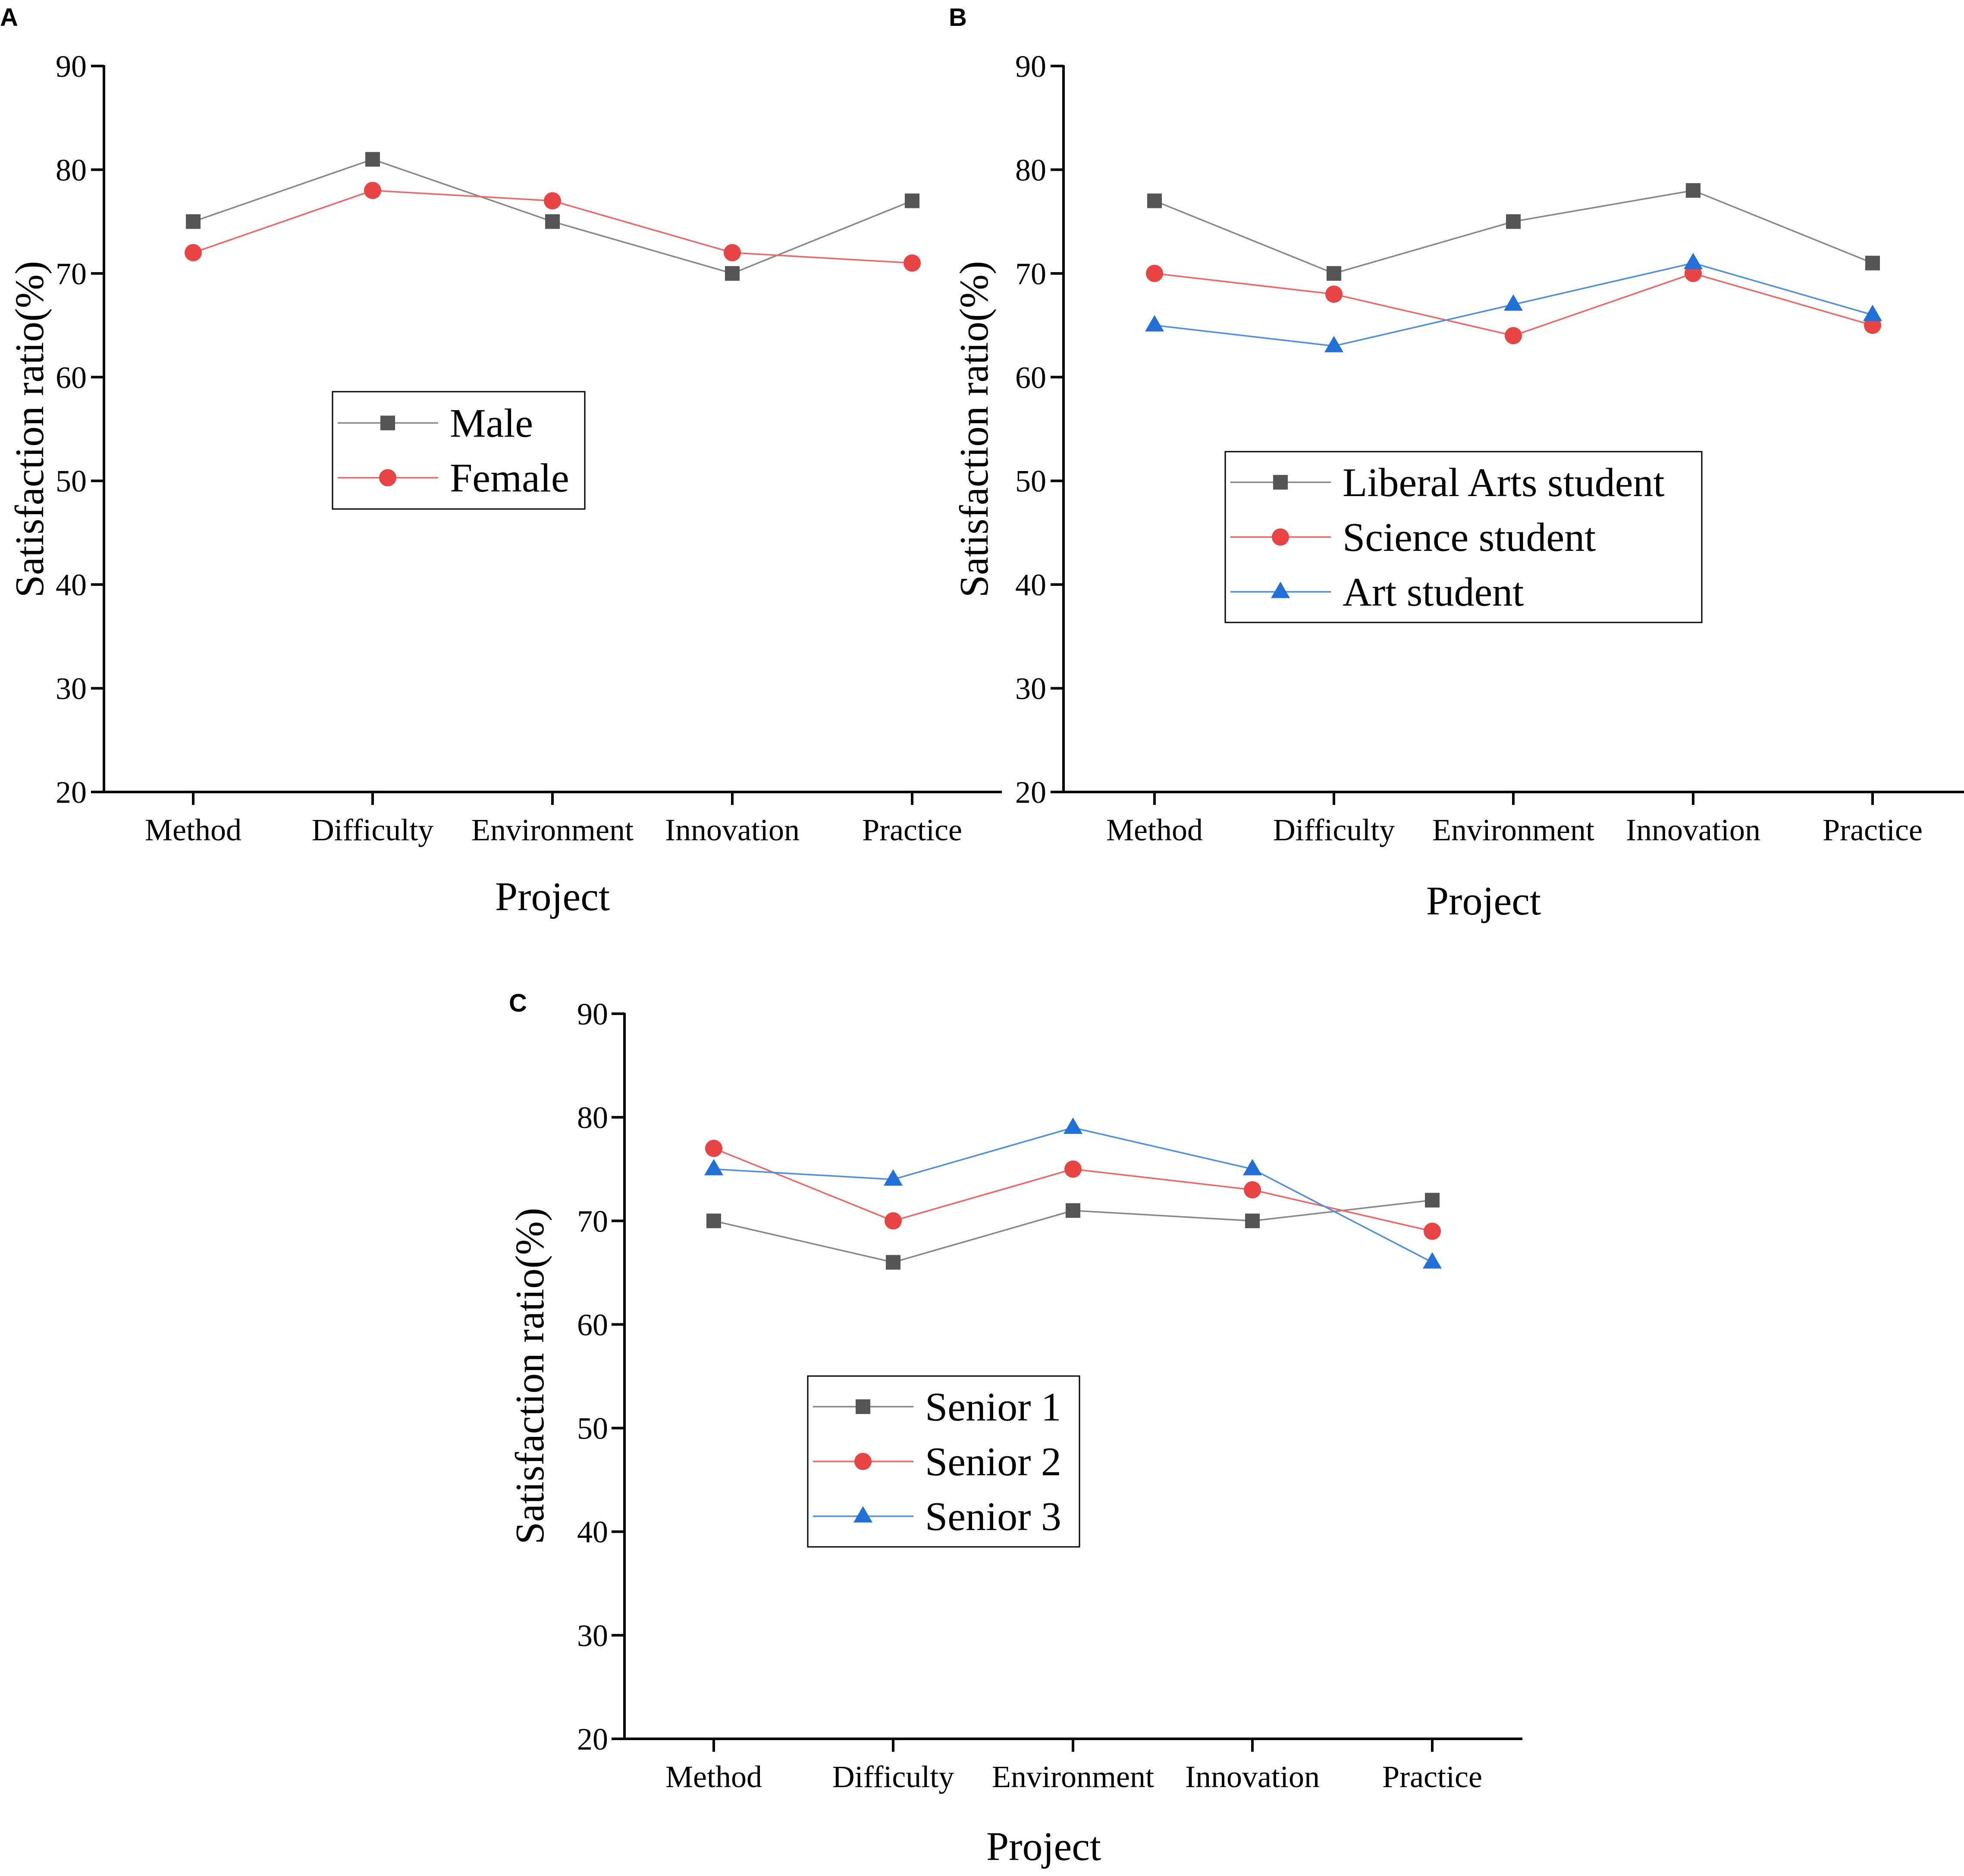  I want to click on panel-b-letter: B, so click(958, 17).